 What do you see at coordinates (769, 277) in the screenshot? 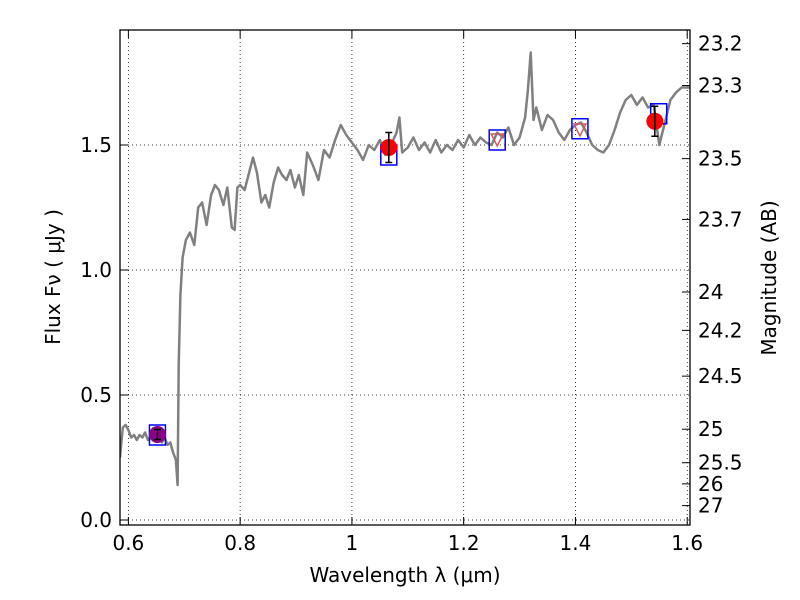
I see `y2-axis-label: Magnitude (AB)` at bounding box center [769, 277].